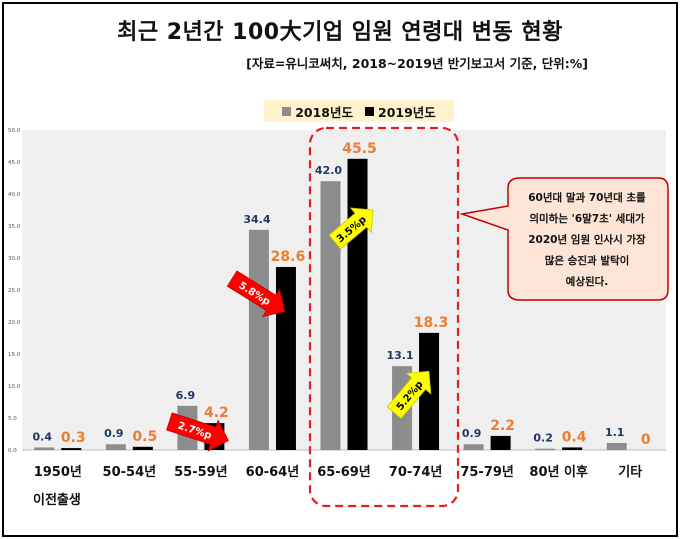  What do you see at coordinates (58, 472) in the screenshot?
I see `x-tick-label: 1950년` at bounding box center [58, 472].